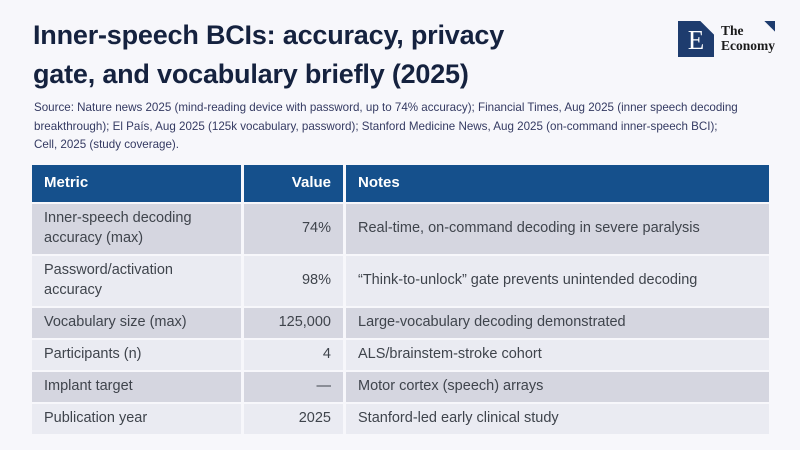 This screenshot has width=800, height=450. What do you see at coordinates (136, 281) in the screenshot?
I see `table-cell-metric: Password/activation accuracy` at bounding box center [136, 281].